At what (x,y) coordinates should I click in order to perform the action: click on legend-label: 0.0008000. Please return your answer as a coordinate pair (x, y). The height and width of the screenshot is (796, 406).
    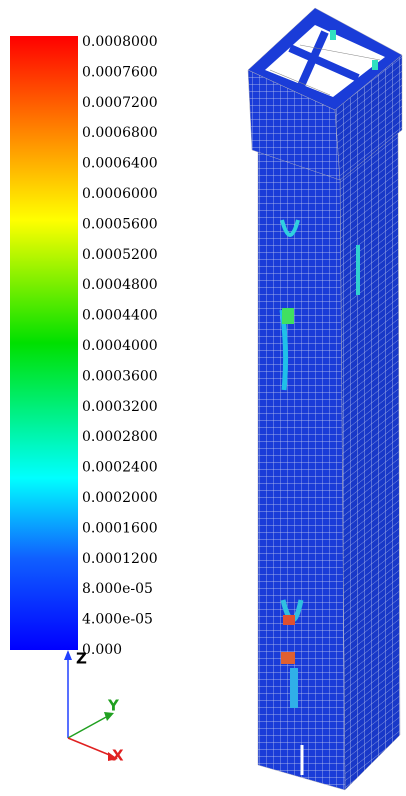
    Looking at the image, I should click on (120, 42).